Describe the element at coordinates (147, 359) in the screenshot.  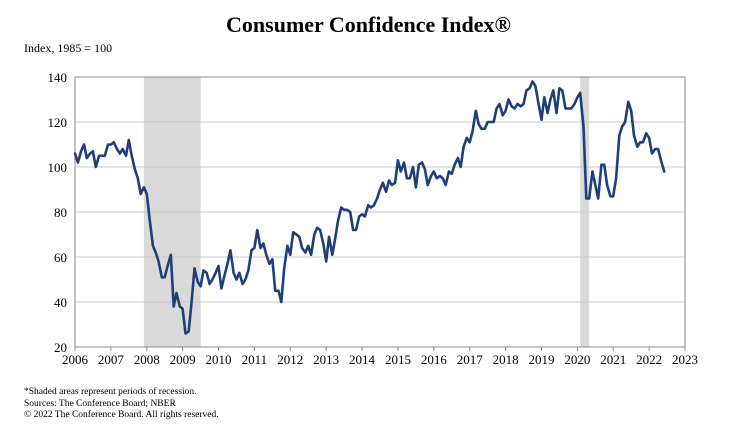
I see `x-tick-label: 2008` at that location.